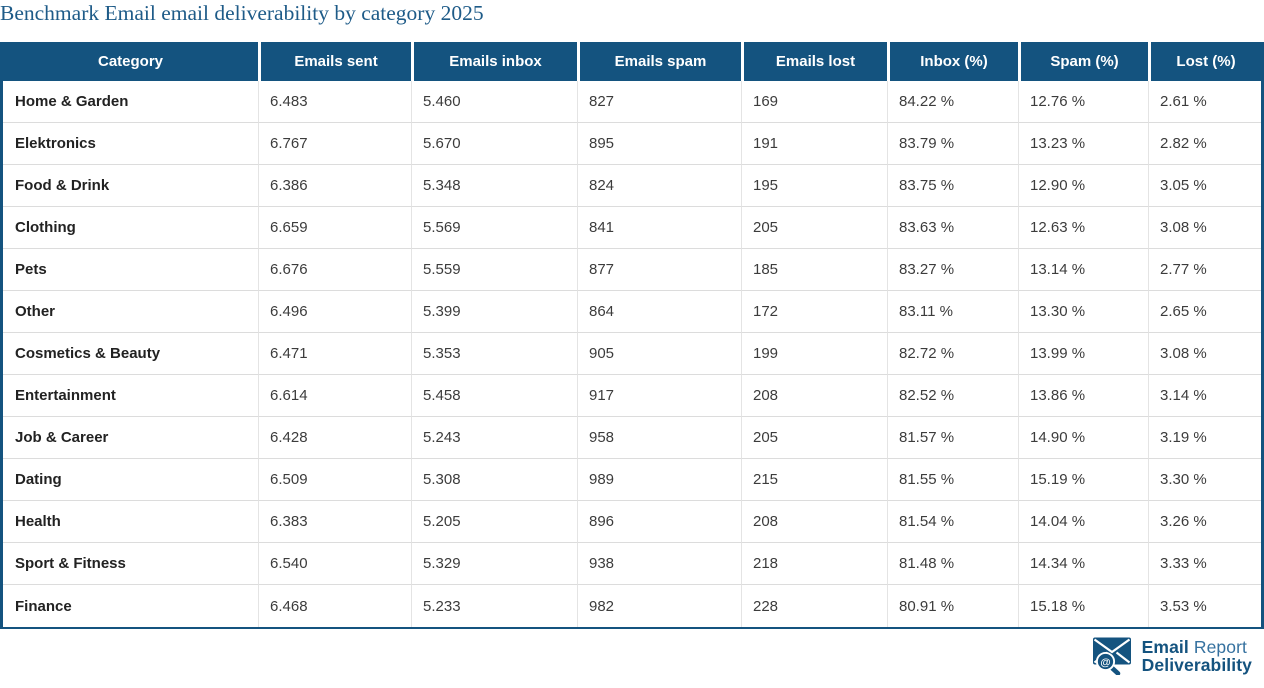  Describe the element at coordinates (1204, 438) in the screenshot. I see `lost-pct-cell: 3.19 %` at that location.